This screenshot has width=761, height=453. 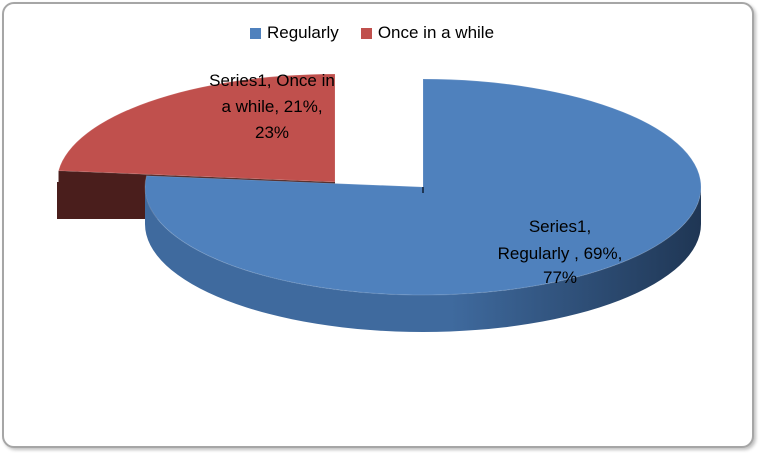 I want to click on legend-label-regularly: Regularly, so click(x=303, y=32).